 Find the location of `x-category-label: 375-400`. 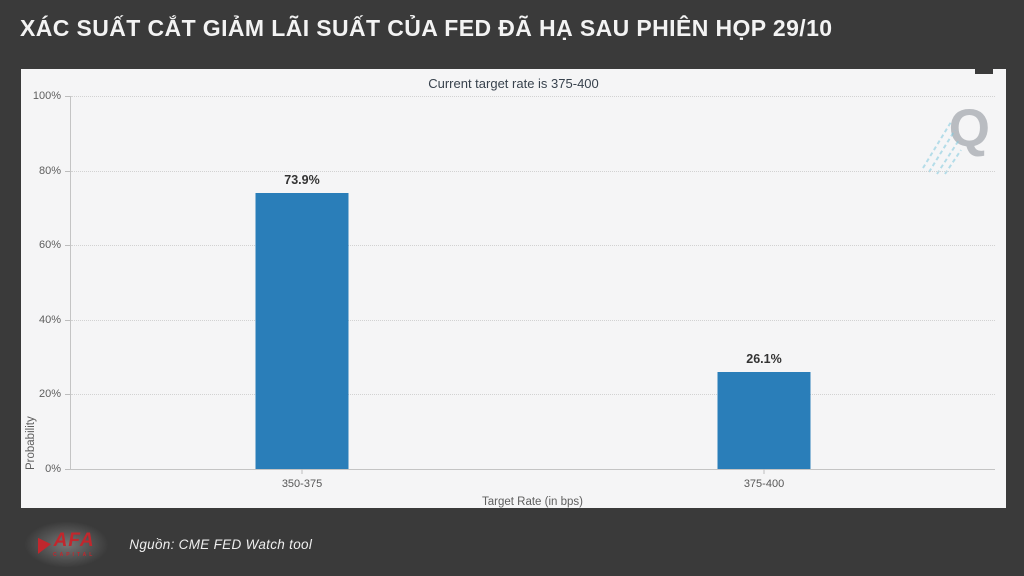

x-category-label: 375-400 is located at coordinates (764, 484).